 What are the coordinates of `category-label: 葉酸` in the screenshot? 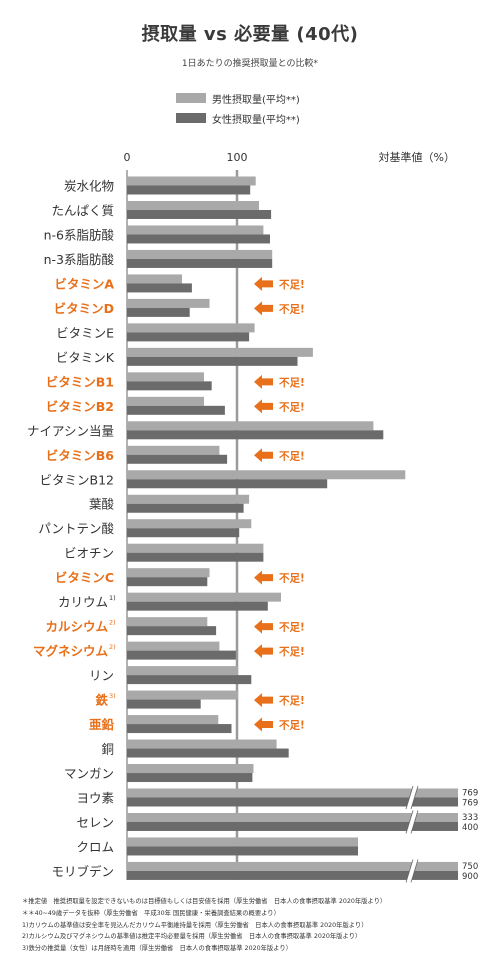 It's located at (102, 504).